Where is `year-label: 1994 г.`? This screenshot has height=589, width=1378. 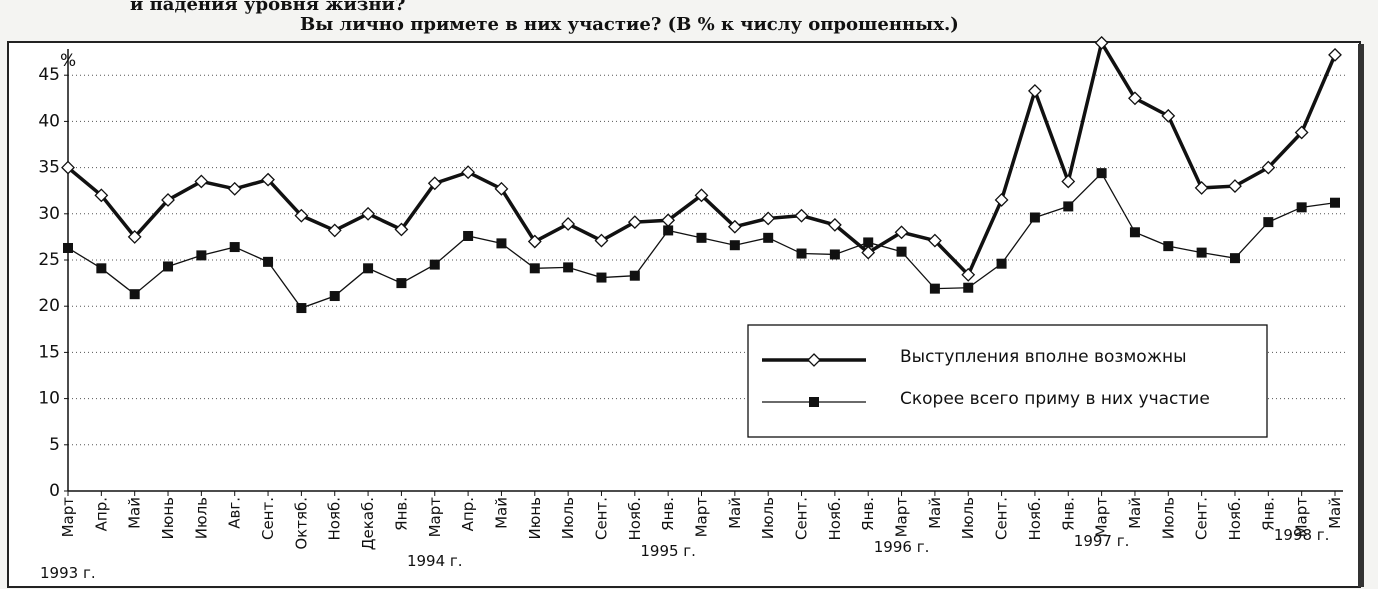 year-label: 1994 г. is located at coordinates (435, 561).